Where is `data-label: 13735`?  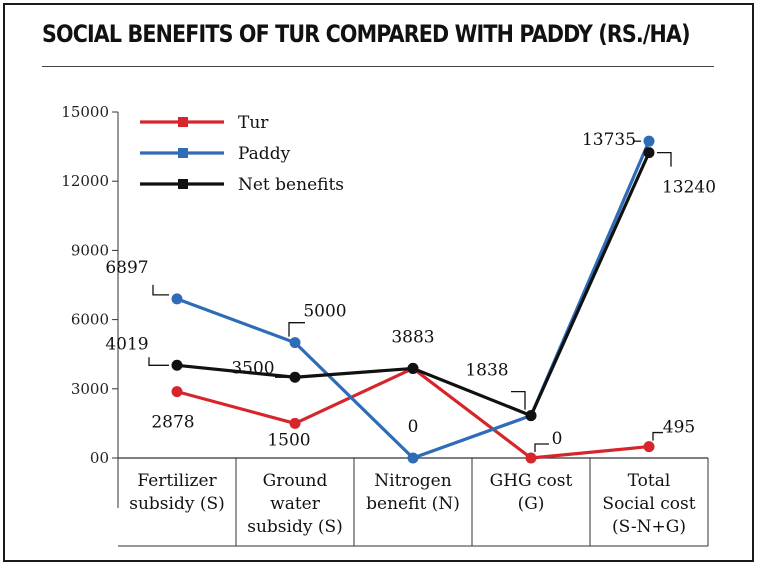
data-label: 13735 is located at coordinates (609, 140).